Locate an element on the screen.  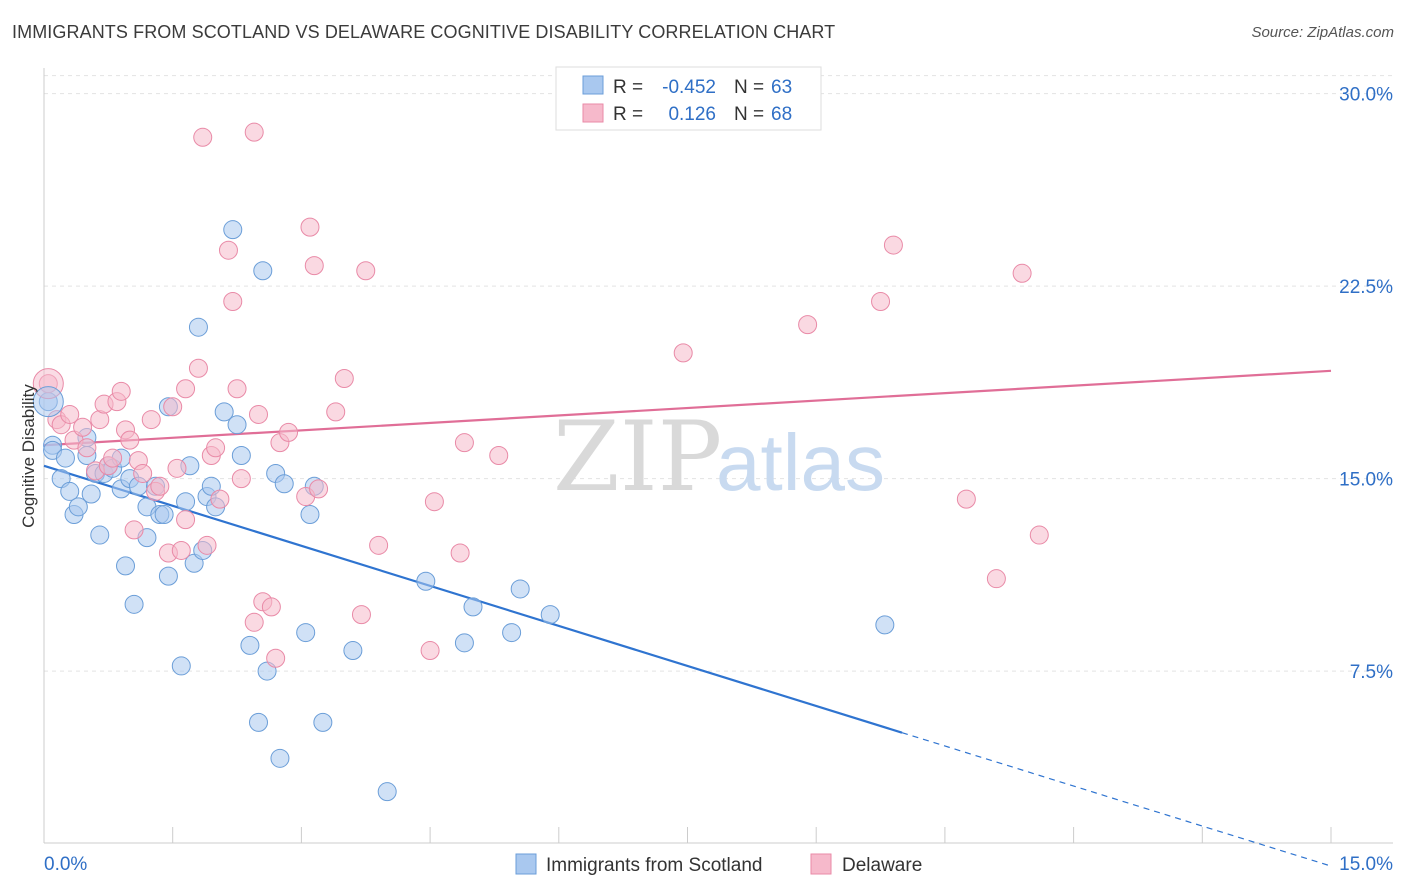
n-value-delaware: 68 is located at coordinates (781, 114).